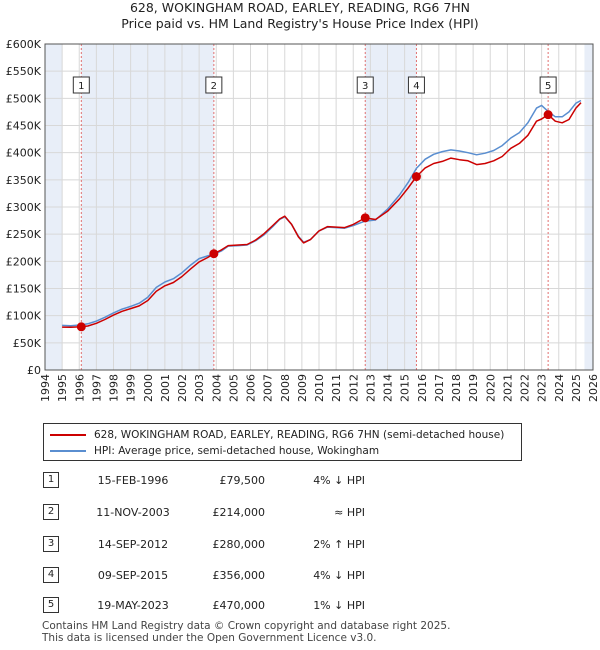 Image resolution: width=600 pixels, height=650 pixels. What do you see at coordinates (165, 388) in the screenshot?
I see `x-tick-label: 2001` at bounding box center [165, 388].